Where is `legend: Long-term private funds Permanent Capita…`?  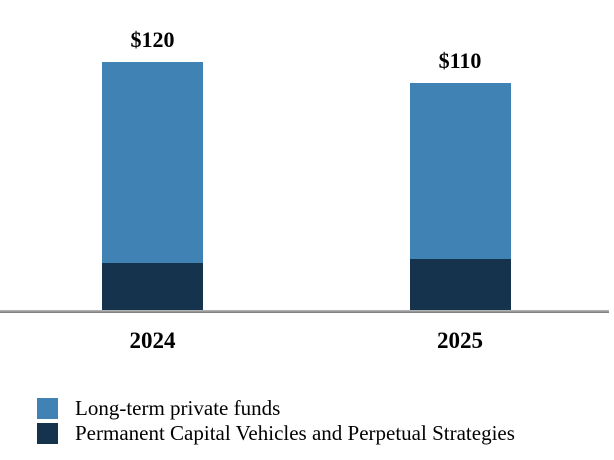
legend: Long-term private funds Permanent Capita… is located at coordinates (276, 421).